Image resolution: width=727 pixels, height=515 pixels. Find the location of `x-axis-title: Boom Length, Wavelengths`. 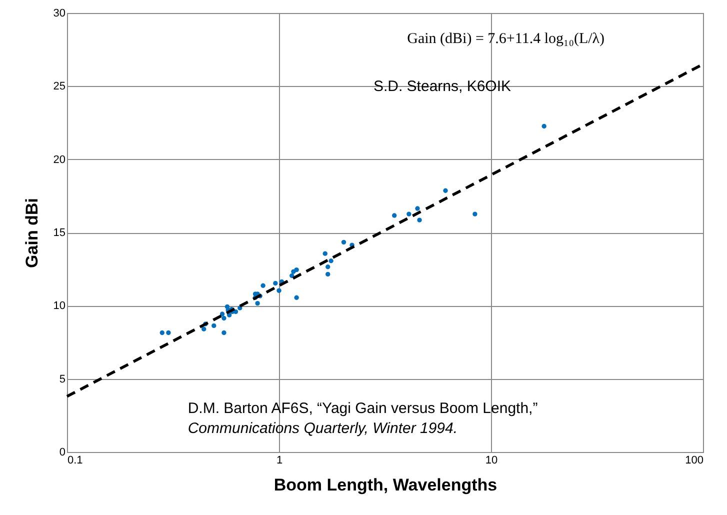

x-axis-title: Boom Length, Wavelengths is located at coordinates (386, 485).